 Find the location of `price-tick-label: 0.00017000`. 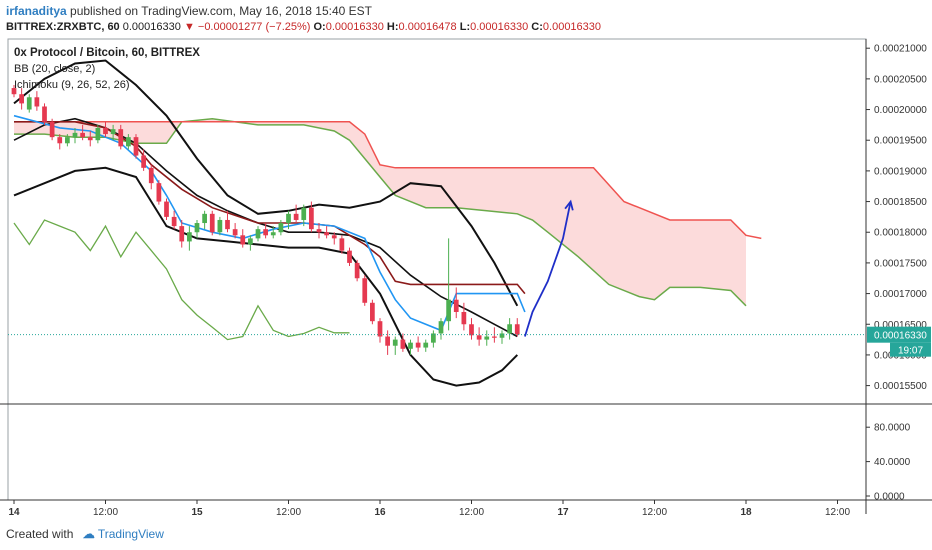

price-tick-label: 0.00017000 is located at coordinates (900, 294).